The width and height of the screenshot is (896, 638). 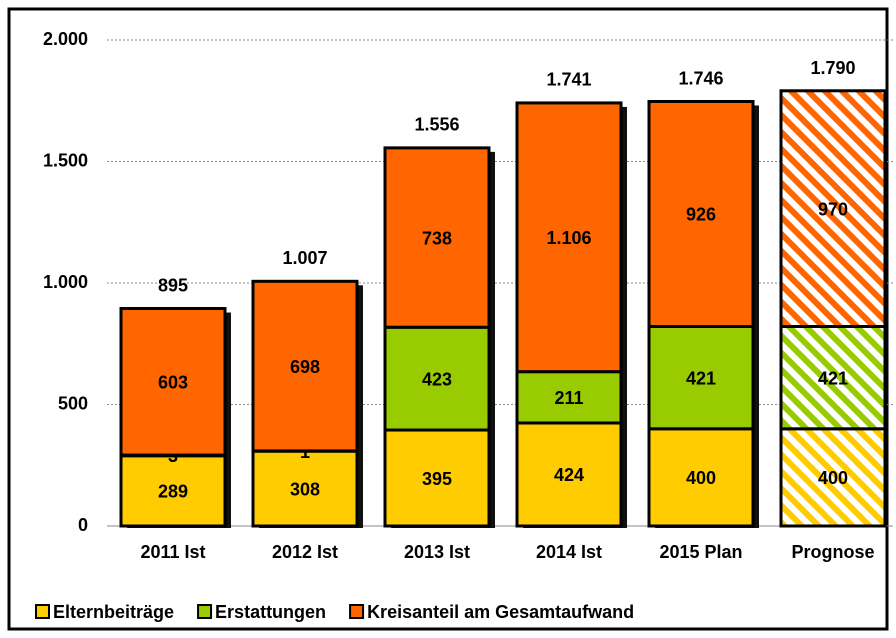 What do you see at coordinates (65, 39) in the screenshot?
I see `y-tick-label: 2.000` at bounding box center [65, 39].